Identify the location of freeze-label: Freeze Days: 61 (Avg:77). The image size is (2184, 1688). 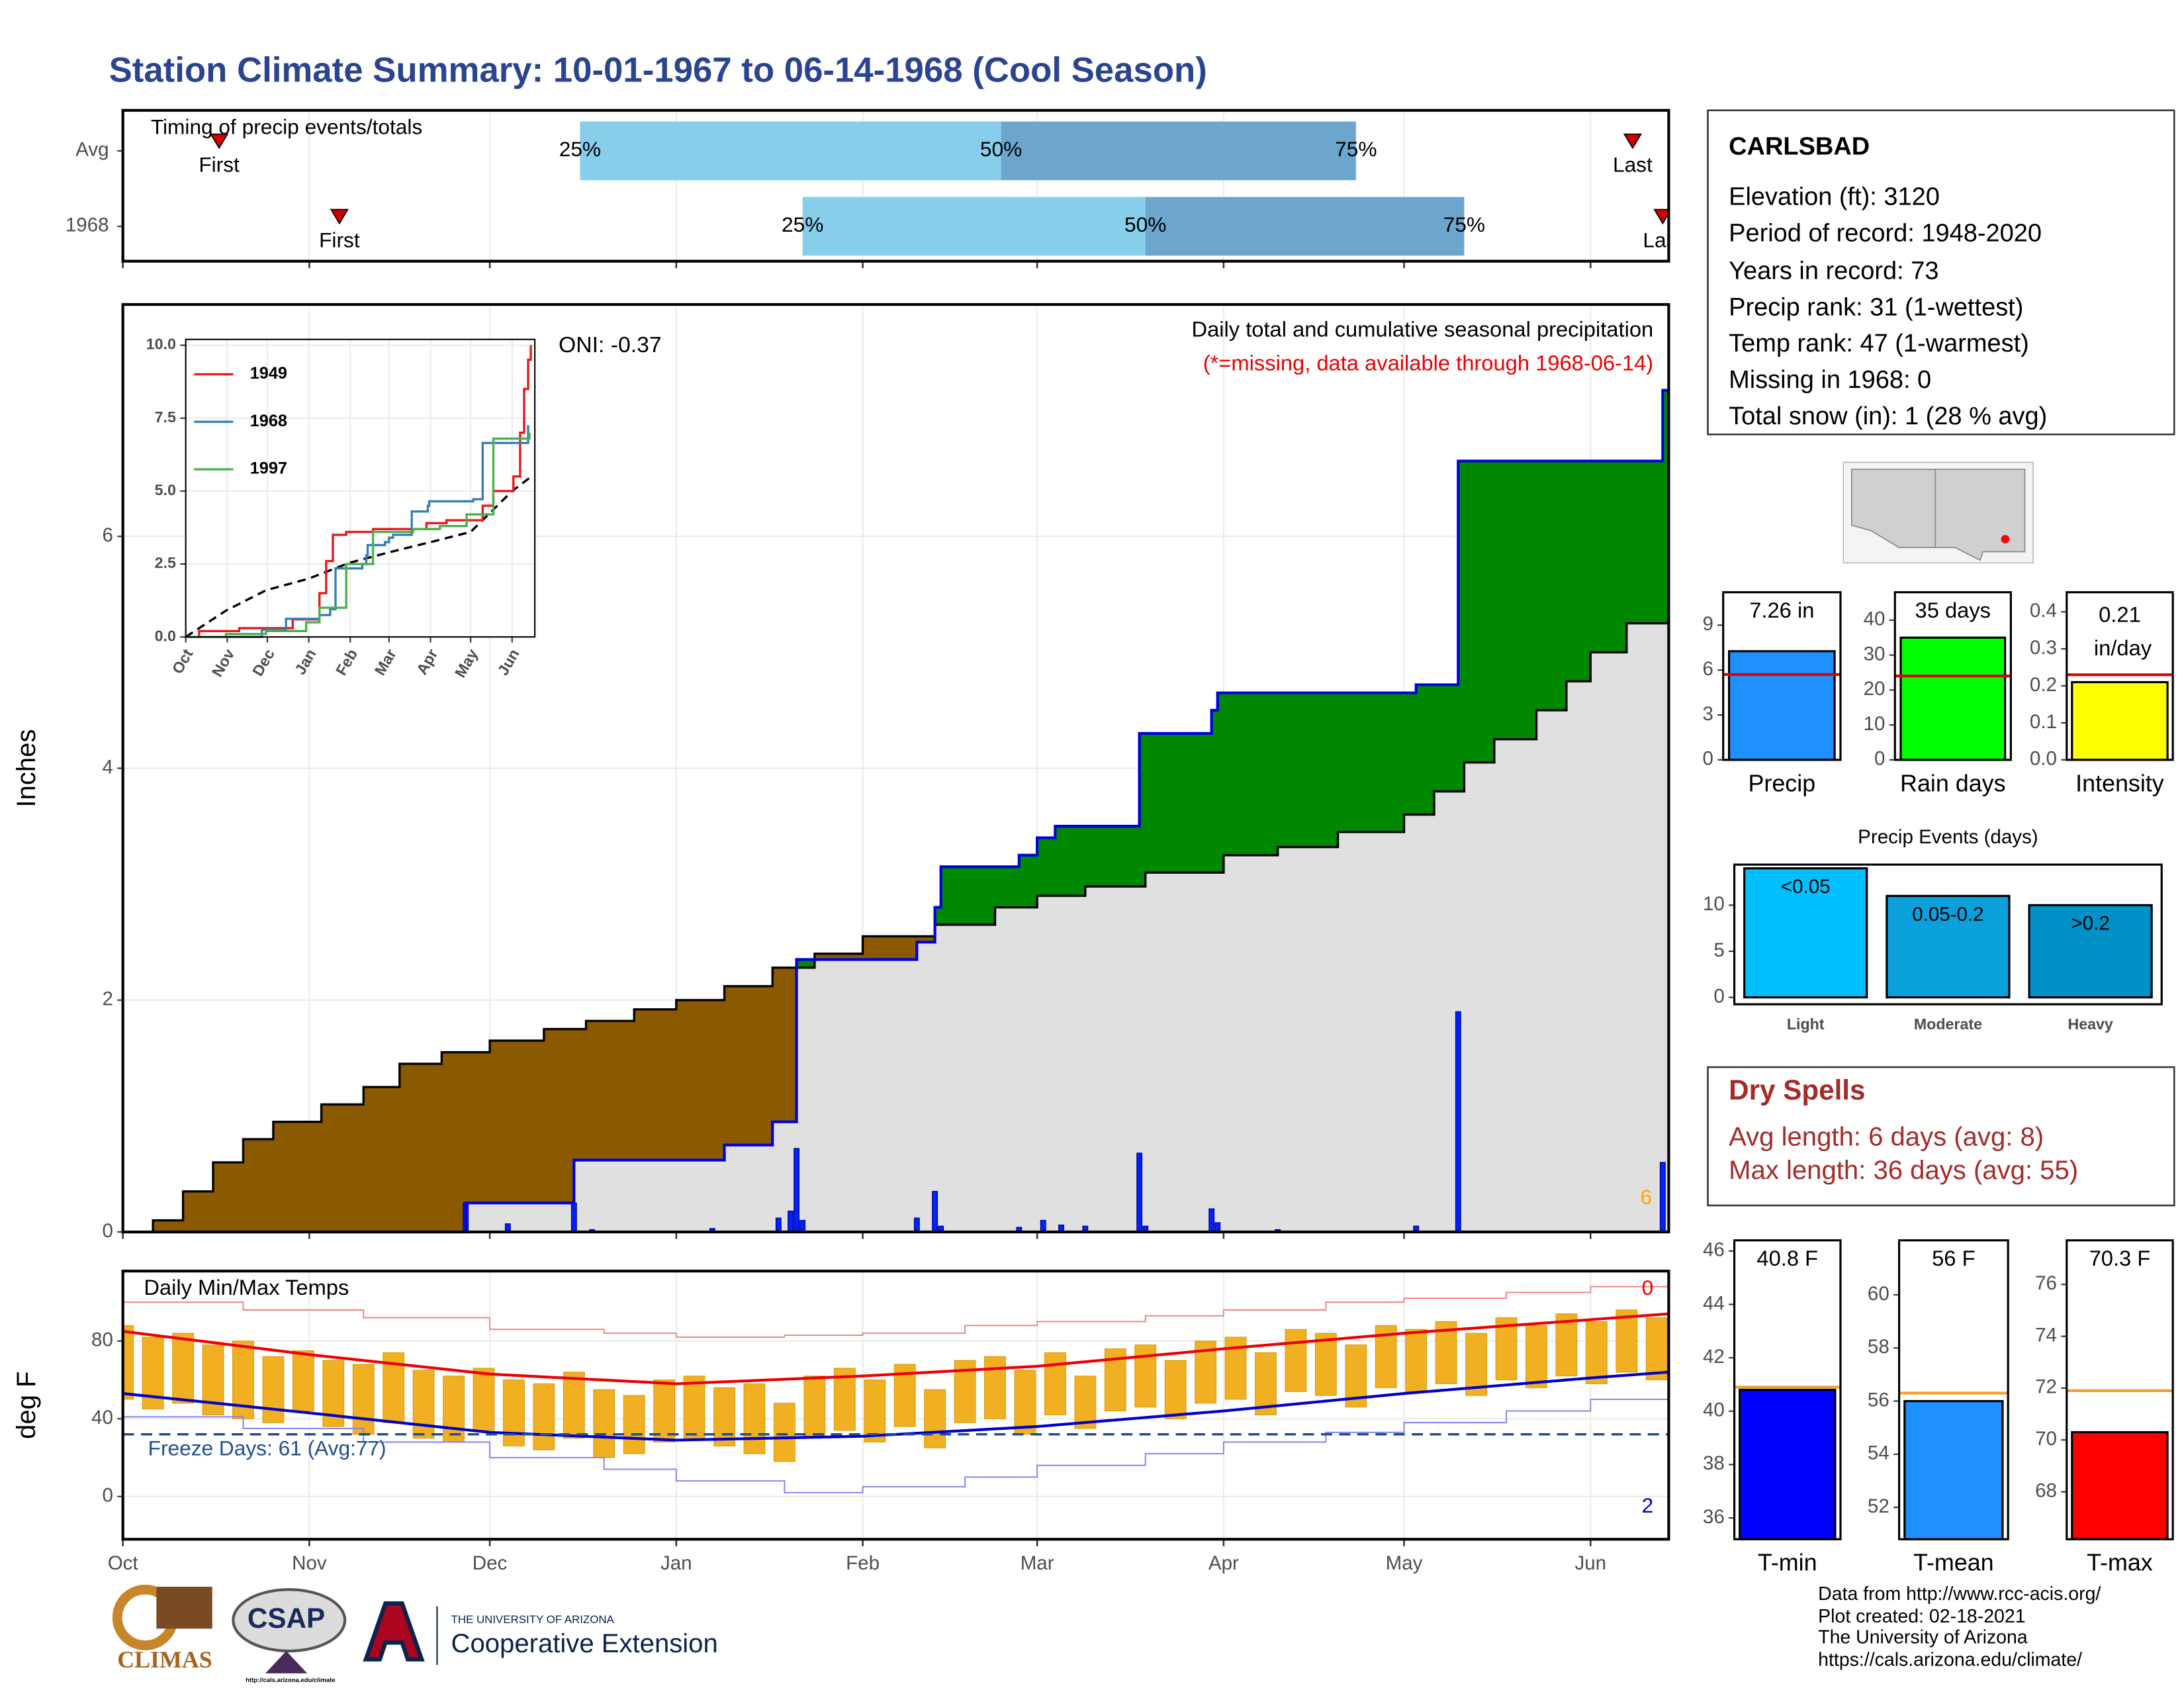
(267, 1448).